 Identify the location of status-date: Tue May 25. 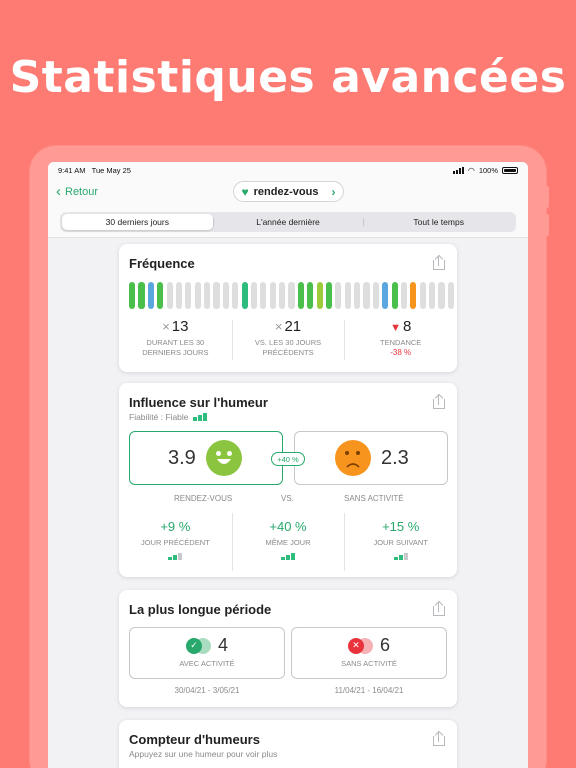
(111, 170).